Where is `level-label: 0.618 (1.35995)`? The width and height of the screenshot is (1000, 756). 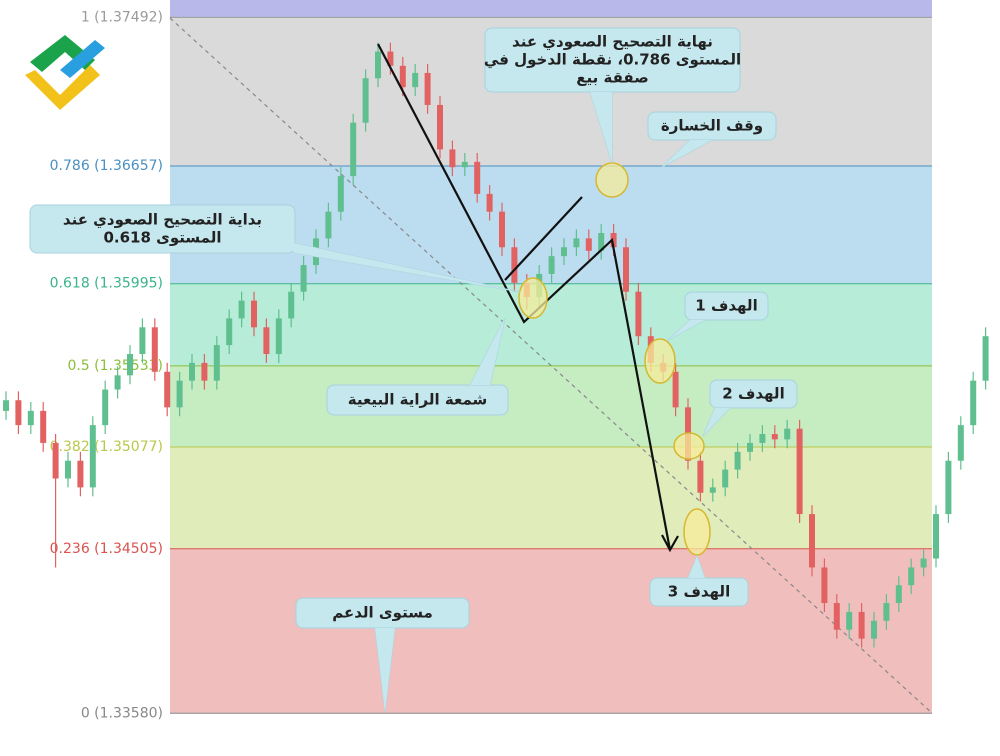 level-label: 0.618 (1.35995) is located at coordinates (106, 284).